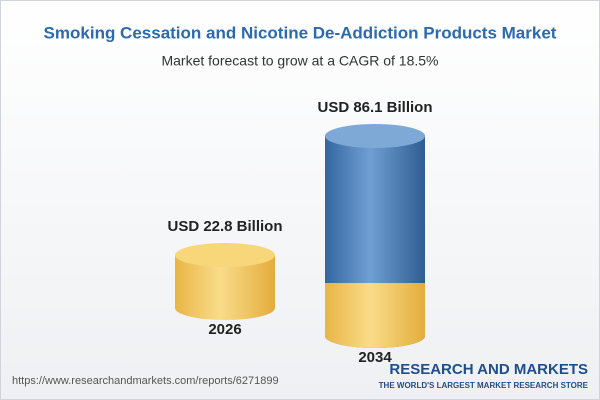 Image resolution: width=600 pixels, height=400 pixels. Describe the element at coordinates (224, 226) in the screenshot. I see `value-label: USD 22.8 Billion` at that location.